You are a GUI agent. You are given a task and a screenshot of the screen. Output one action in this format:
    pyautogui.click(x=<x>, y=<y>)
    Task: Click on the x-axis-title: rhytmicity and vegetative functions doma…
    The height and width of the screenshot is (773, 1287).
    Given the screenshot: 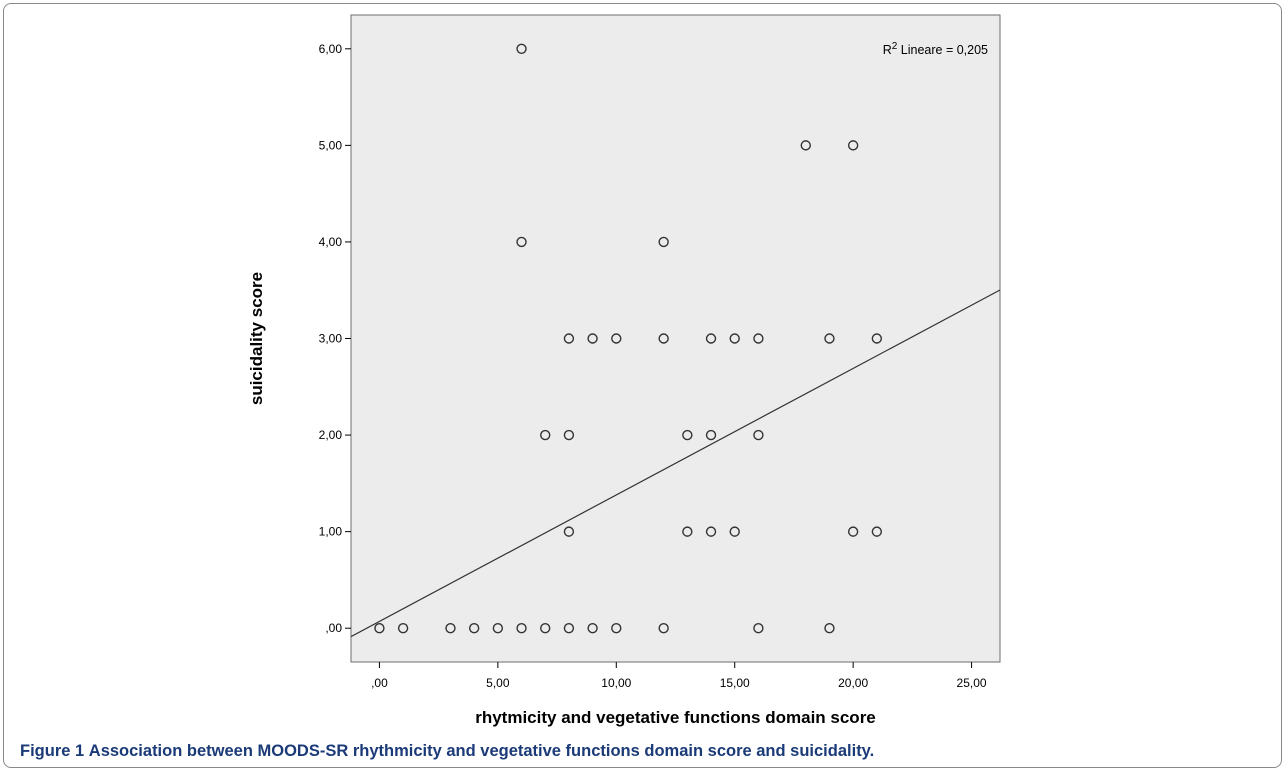 What is the action you would take?
    pyautogui.click(x=675, y=717)
    